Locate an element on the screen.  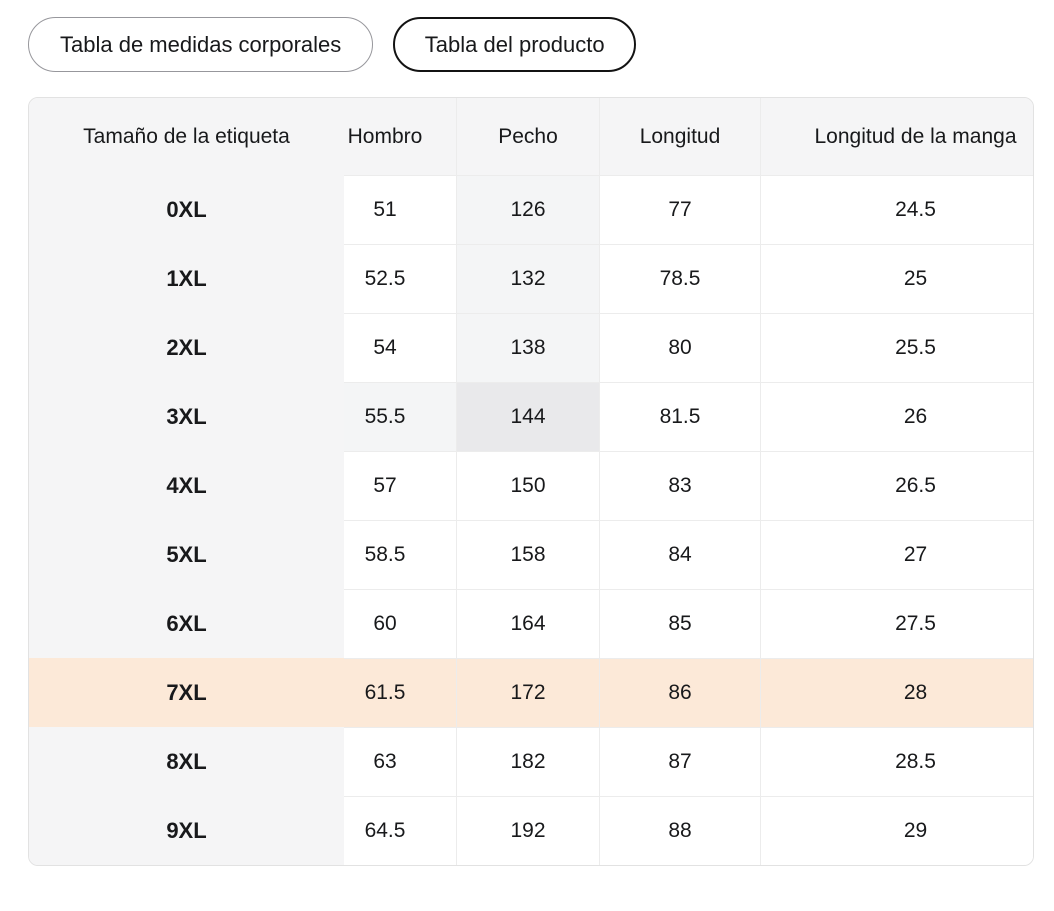
table-row-7xl-selected: 7XL 61.5 172 86 28 is located at coordinates (531, 692).